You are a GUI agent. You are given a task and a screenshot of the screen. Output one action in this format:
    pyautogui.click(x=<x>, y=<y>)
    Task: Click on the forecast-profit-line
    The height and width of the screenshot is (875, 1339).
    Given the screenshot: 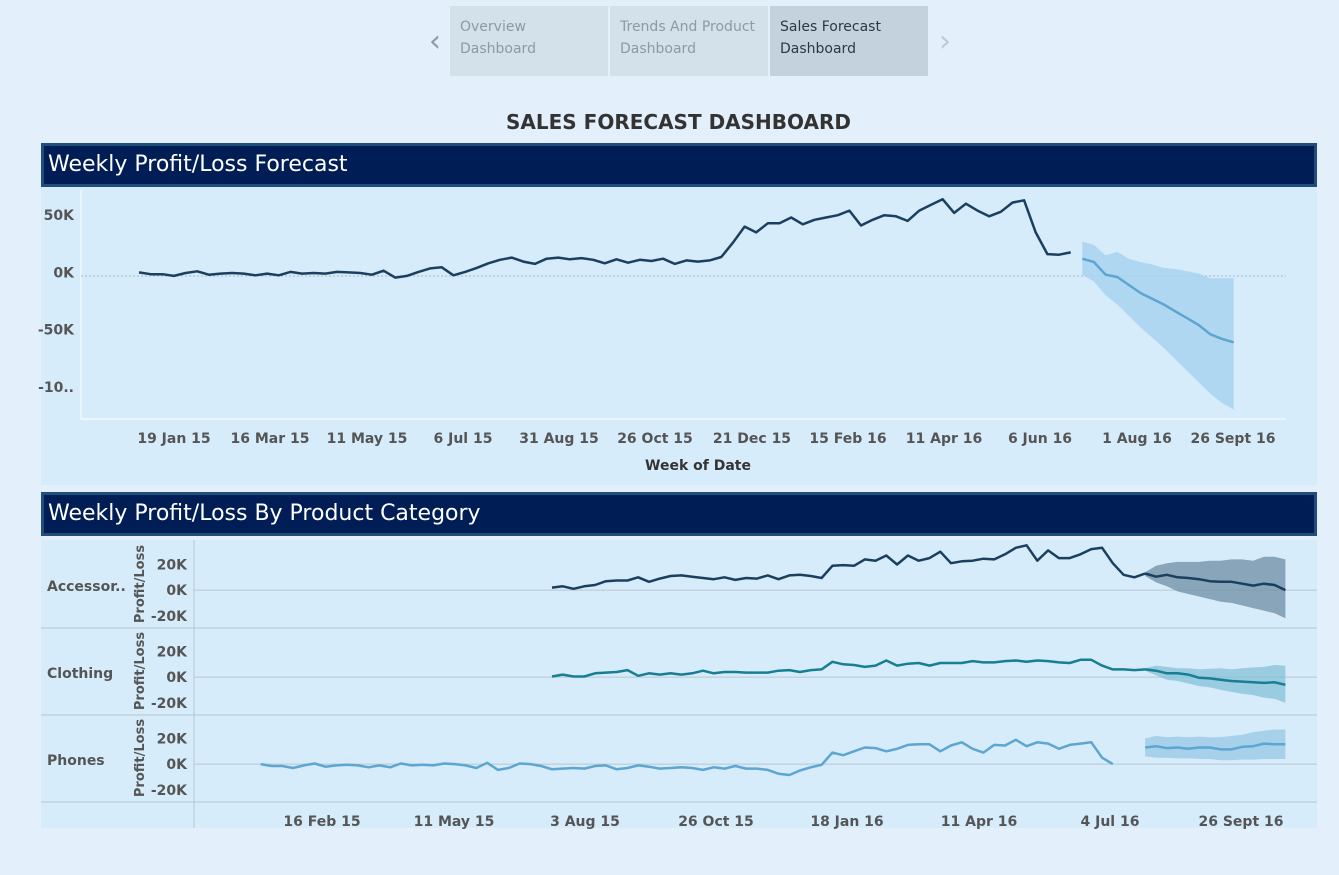 What is the action you would take?
    pyautogui.click(x=1158, y=300)
    